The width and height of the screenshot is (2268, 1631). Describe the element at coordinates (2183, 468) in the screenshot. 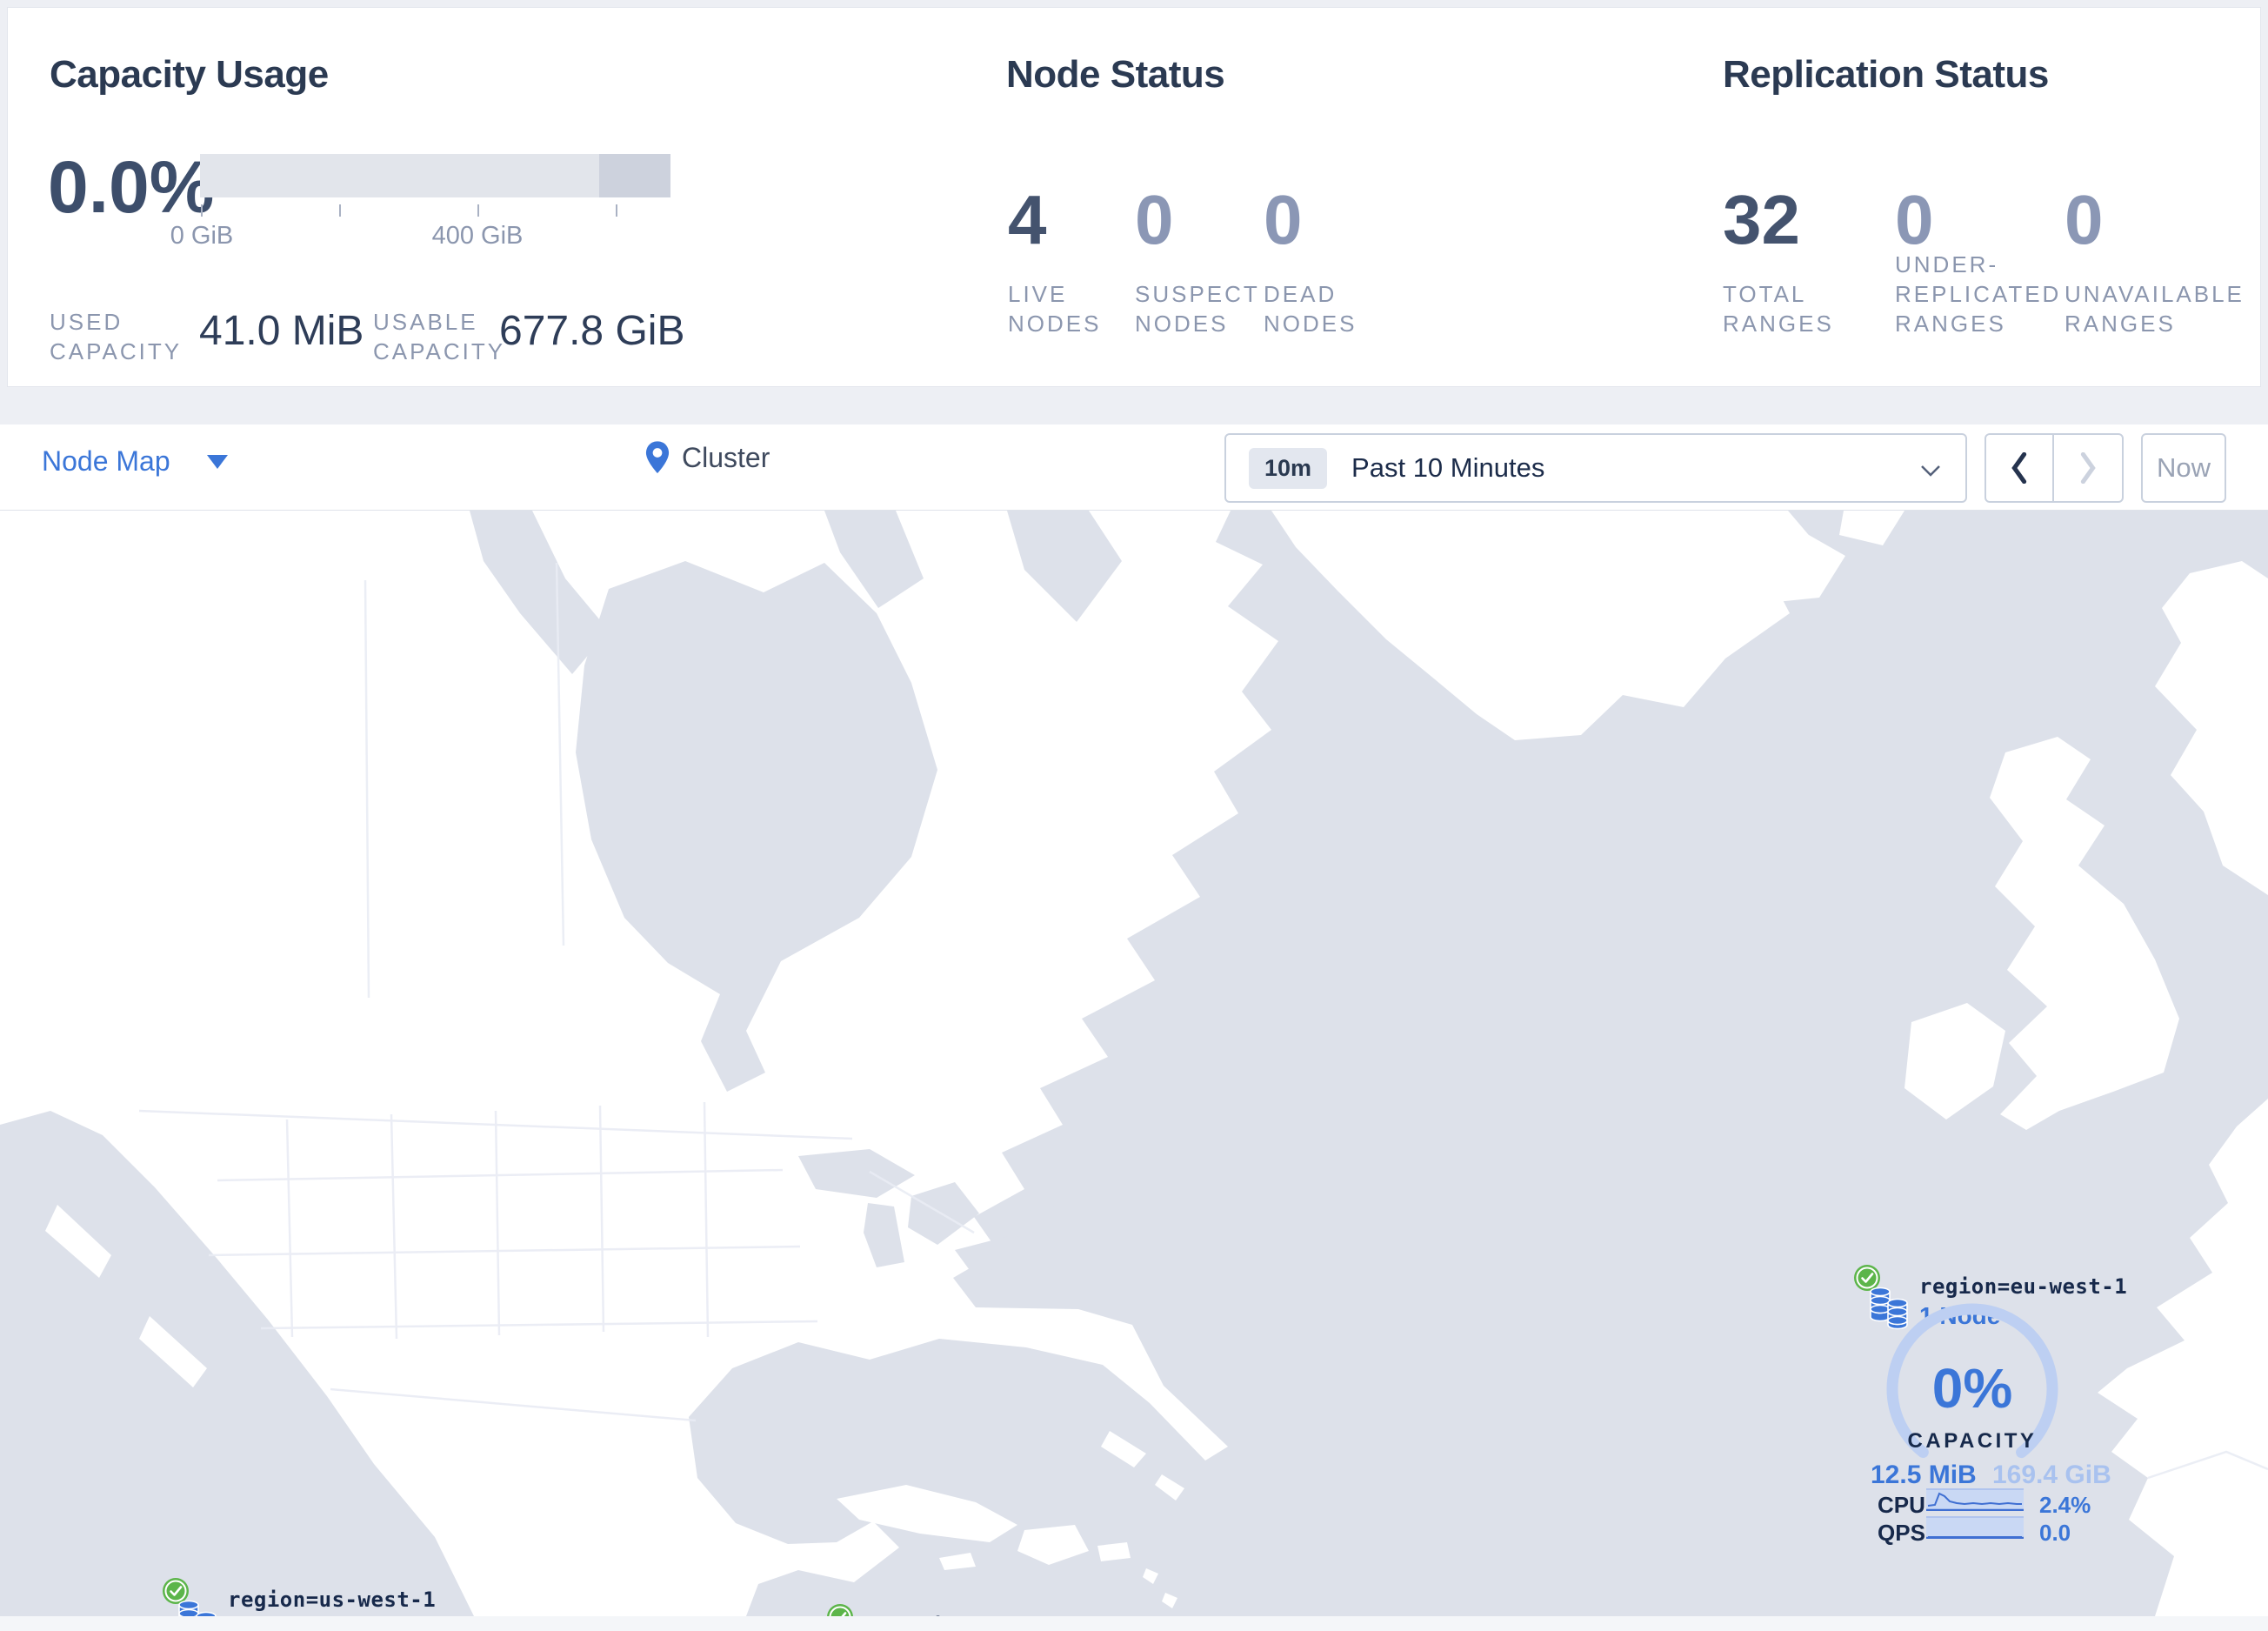

I see `now-button: Now` at that location.